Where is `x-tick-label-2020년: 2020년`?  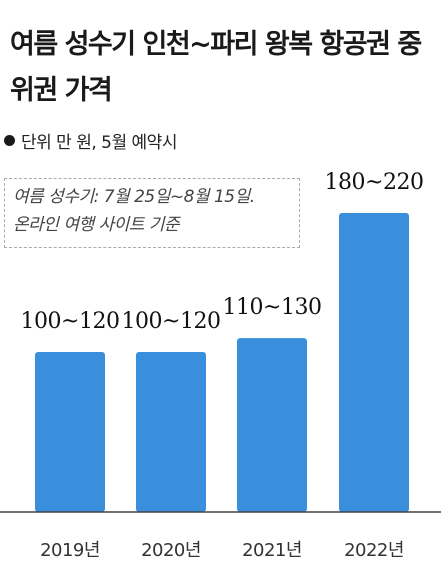
x-tick-label-2020년: 2020년 is located at coordinates (171, 550).